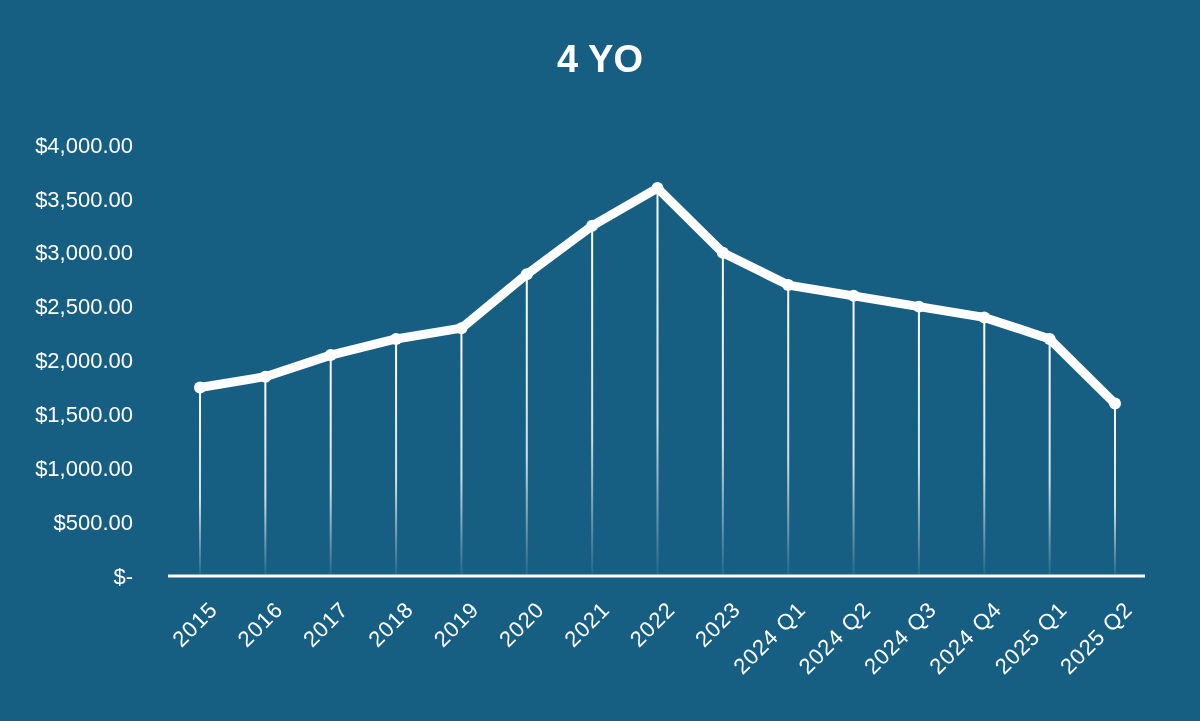  I want to click on y-tick-label: $2,000.00, so click(84, 361).